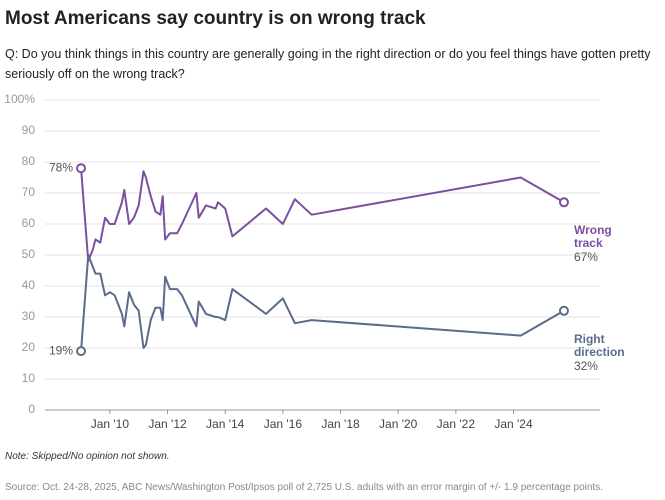 The width and height of the screenshot is (665, 500). What do you see at coordinates (61, 167) in the screenshot?
I see `value-label: 78%` at bounding box center [61, 167].